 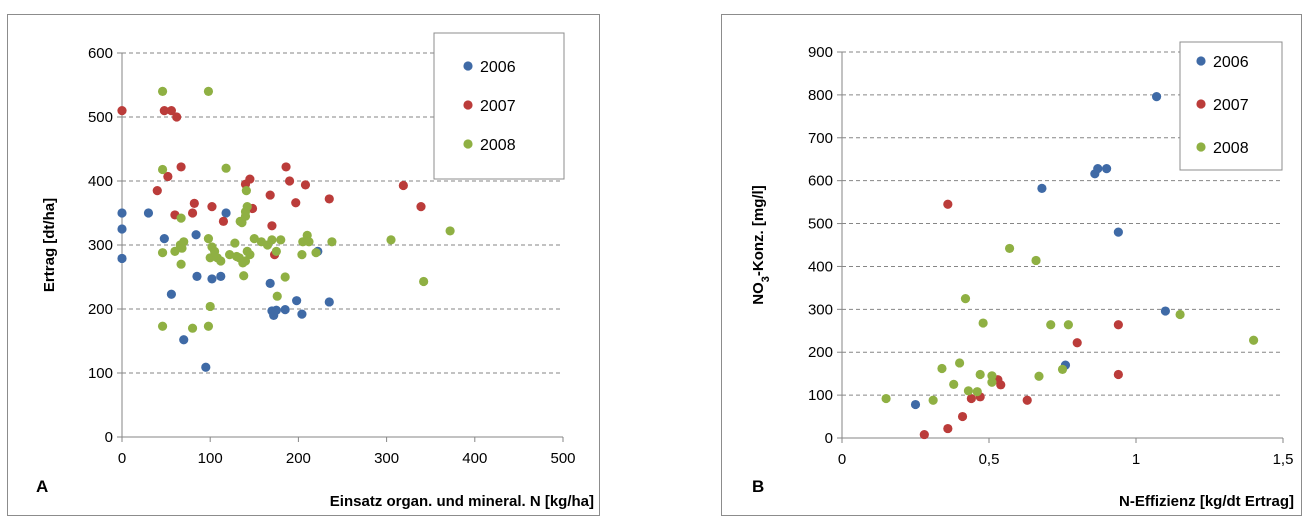 What do you see at coordinates (298, 458) in the screenshot?
I see `chart-a-x-tick-label: 200` at bounding box center [298, 458].